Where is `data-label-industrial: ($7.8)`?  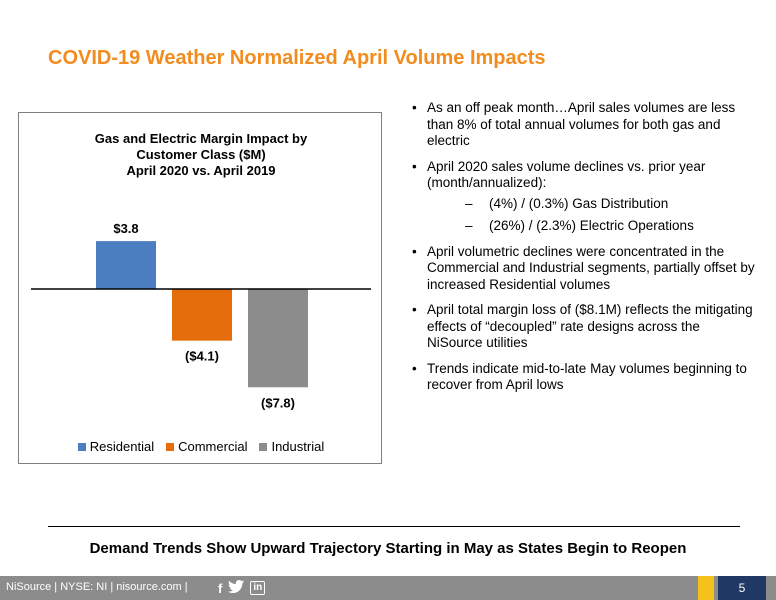 data-label-industrial: ($7.8) is located at coordinates (278, 402).